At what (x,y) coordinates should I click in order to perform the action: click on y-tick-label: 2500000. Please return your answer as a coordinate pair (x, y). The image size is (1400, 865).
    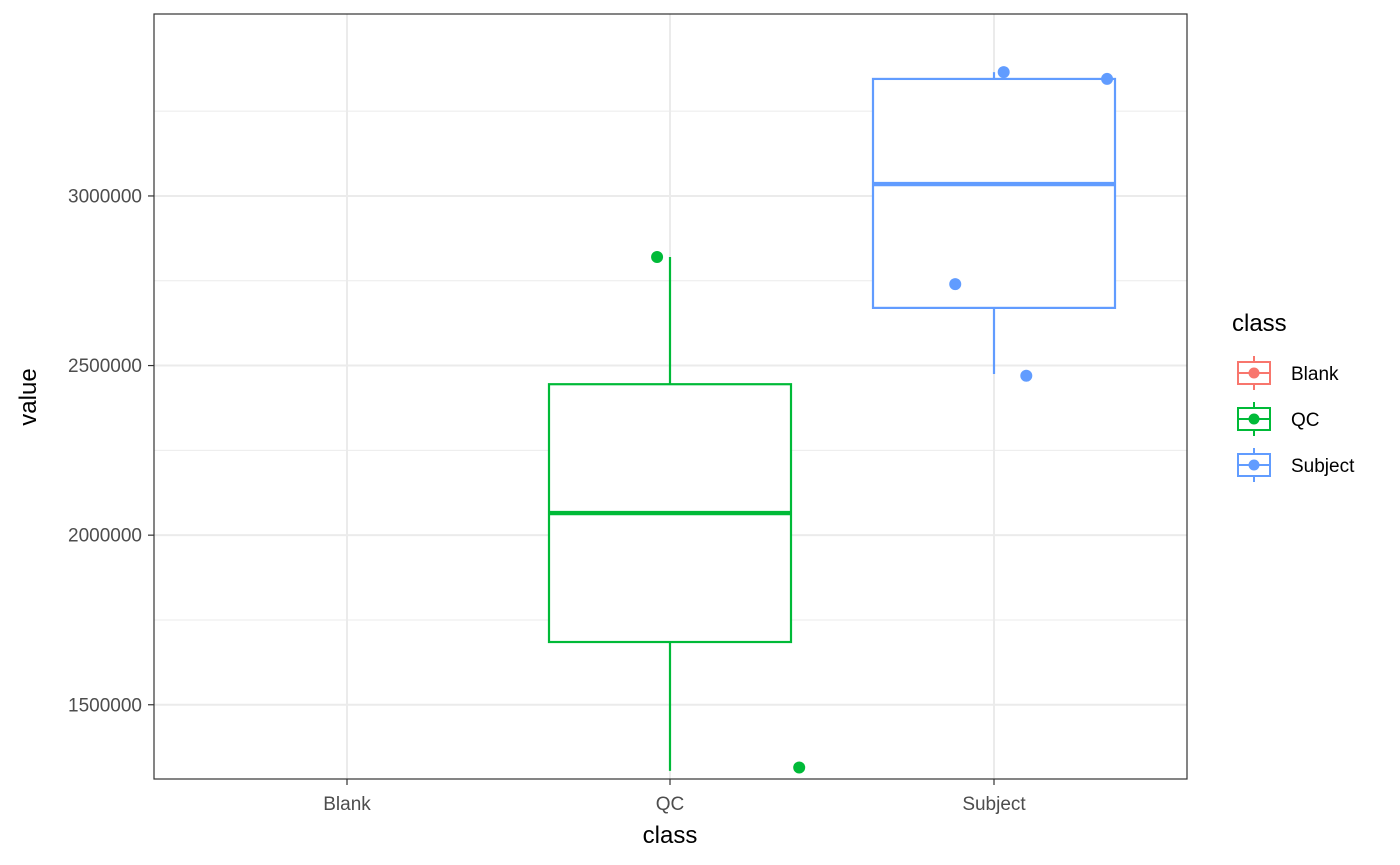
    Looking at the image, I should click on (105, 366).